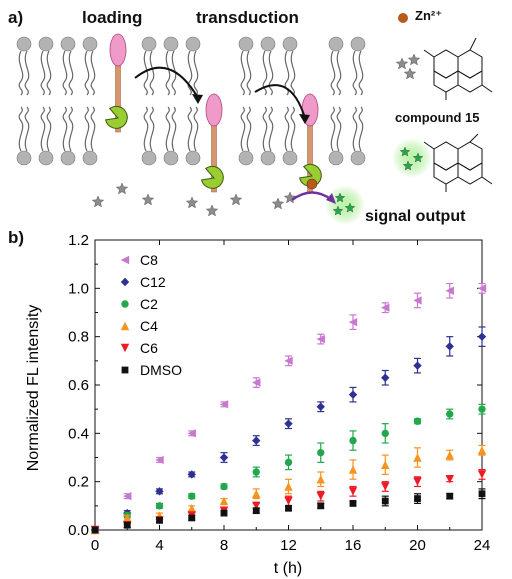 The width and height of the screenshot is (512, 579). Describe the element at coordinates (149, 348) in the screenshot. I see `legend-label: C6` at that location.